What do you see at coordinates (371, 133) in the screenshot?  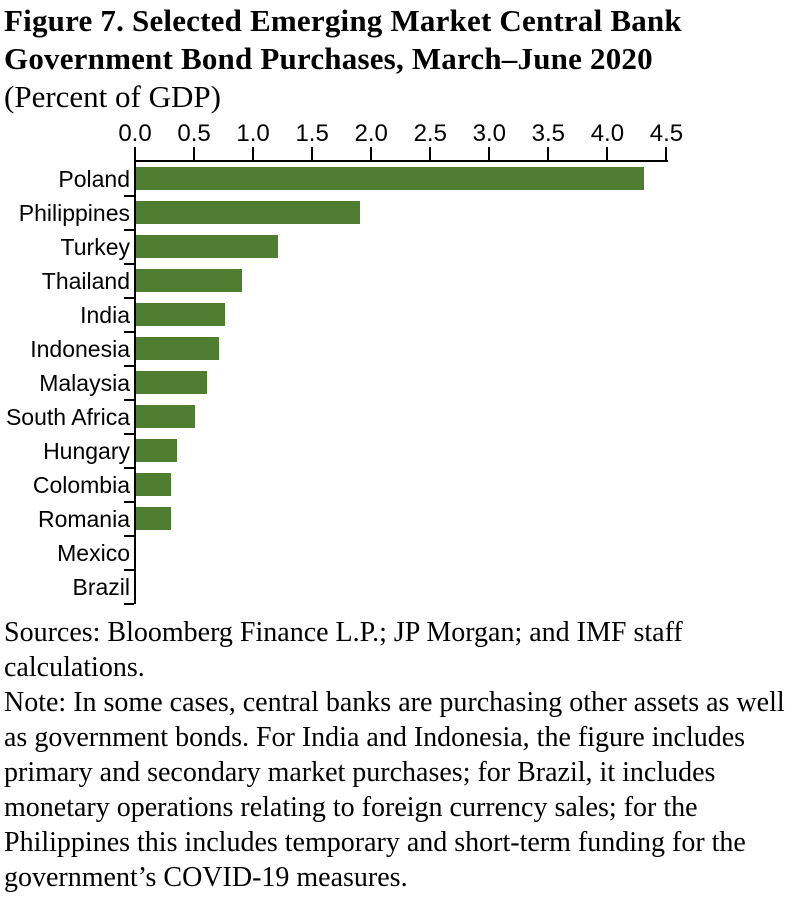 I see `x-axis-tick-label: 2.0` at bounding box center [371, 133].